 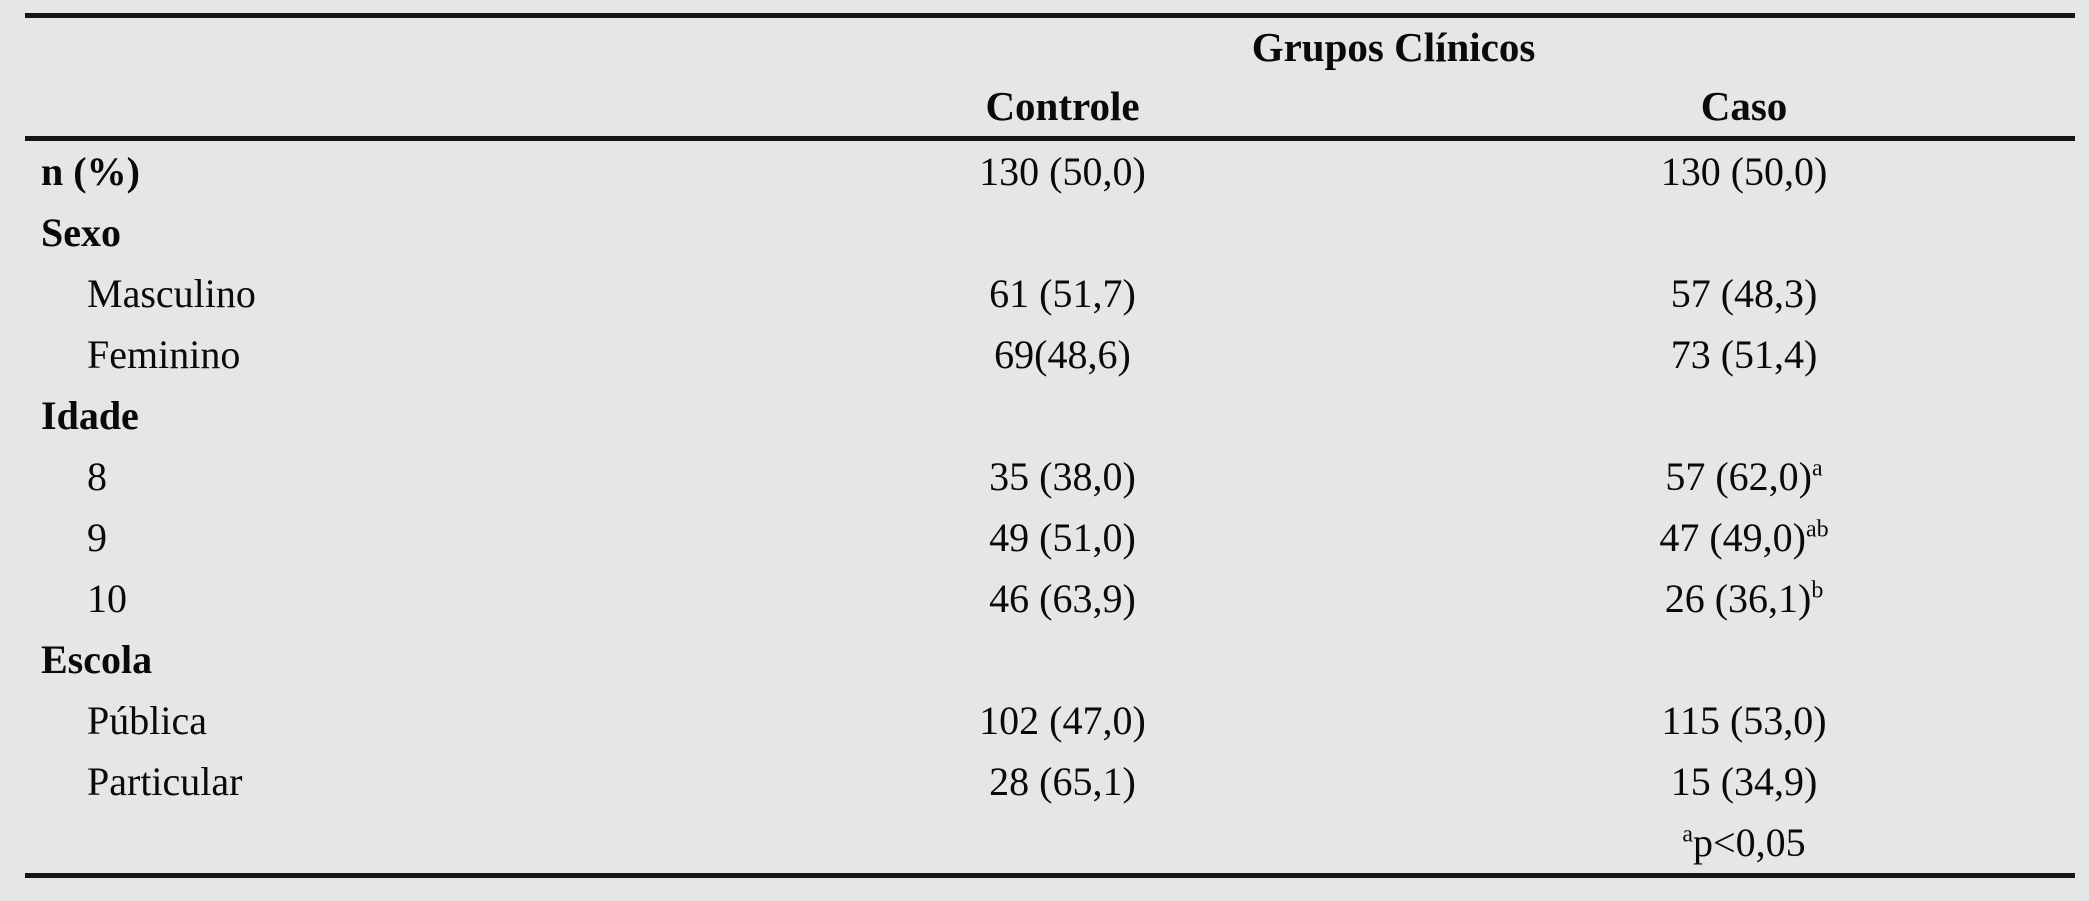 I want to click on table-row-idade-8: 8 35 (38,0) 57 (62,0)a, so click(x=1050, y=476).